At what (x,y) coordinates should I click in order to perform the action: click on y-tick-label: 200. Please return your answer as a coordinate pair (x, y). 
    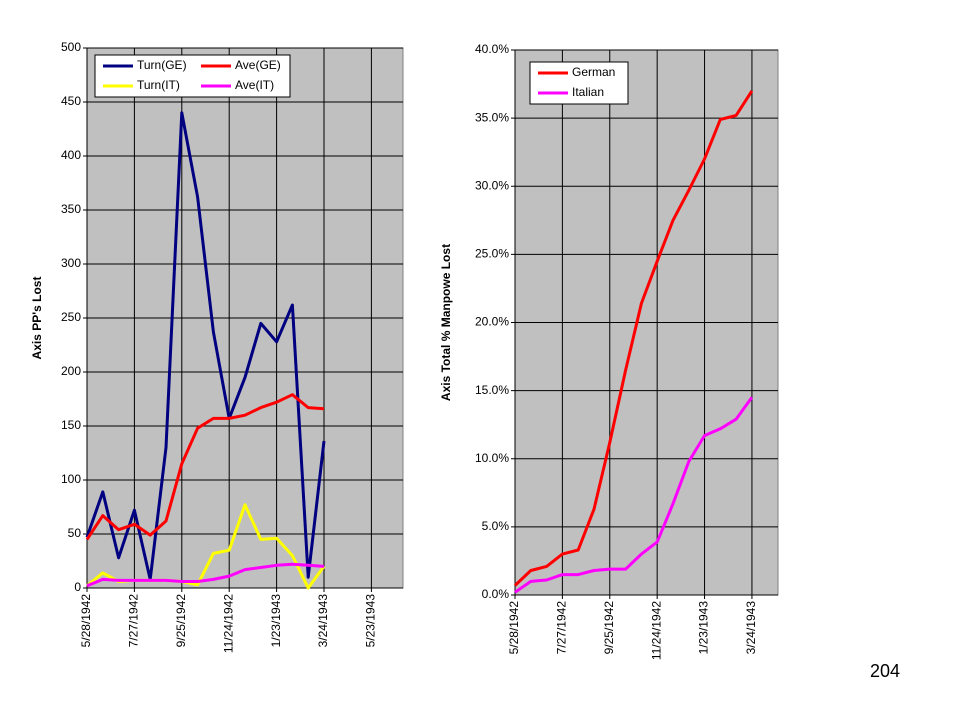
    Looking at the image, I should click on (71, 371).